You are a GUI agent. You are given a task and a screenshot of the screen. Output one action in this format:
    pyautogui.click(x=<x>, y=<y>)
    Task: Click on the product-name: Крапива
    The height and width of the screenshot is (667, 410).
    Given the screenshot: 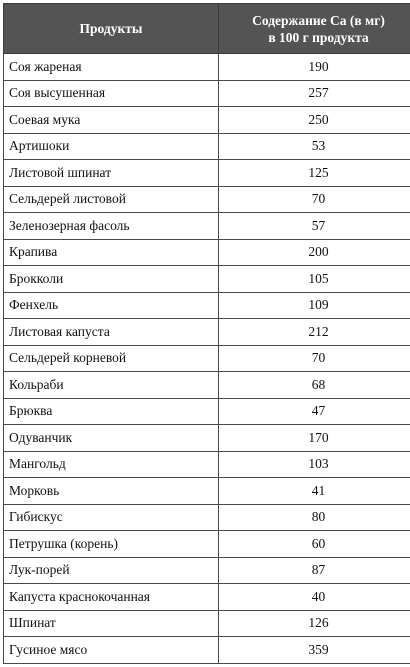 What is the action you would take?
    pyautogui.click(x=111, y=252)
    